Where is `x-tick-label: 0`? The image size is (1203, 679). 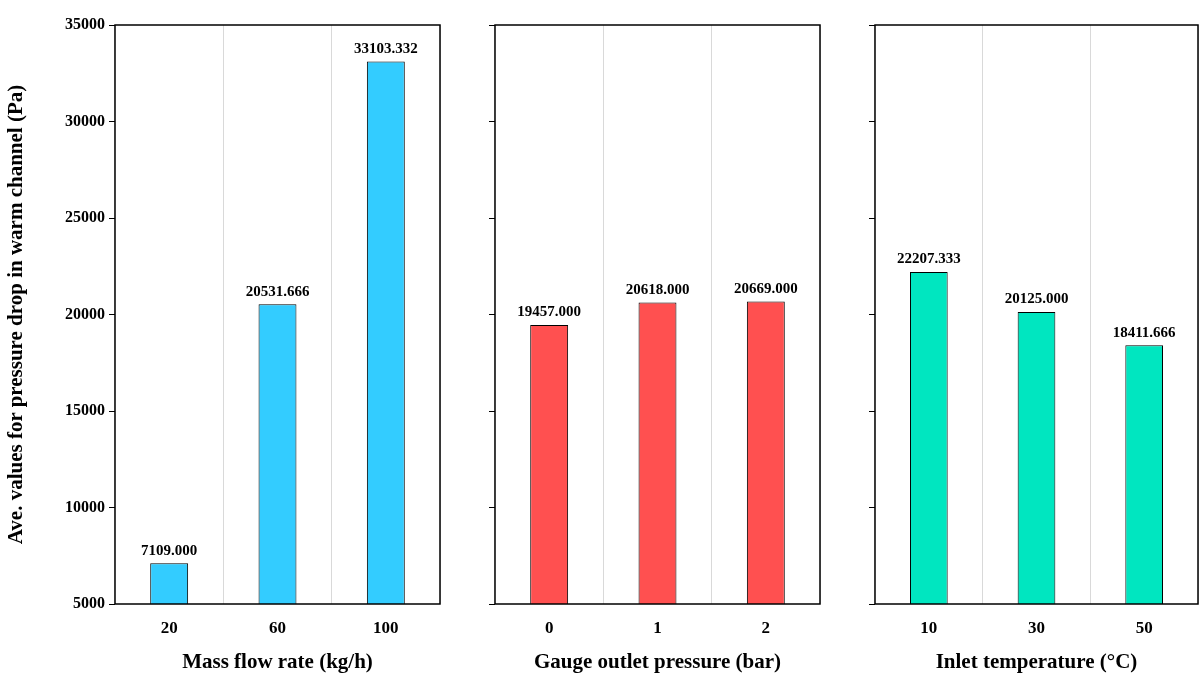 x-tick-label: 0 is located at coordinates (549, 627).